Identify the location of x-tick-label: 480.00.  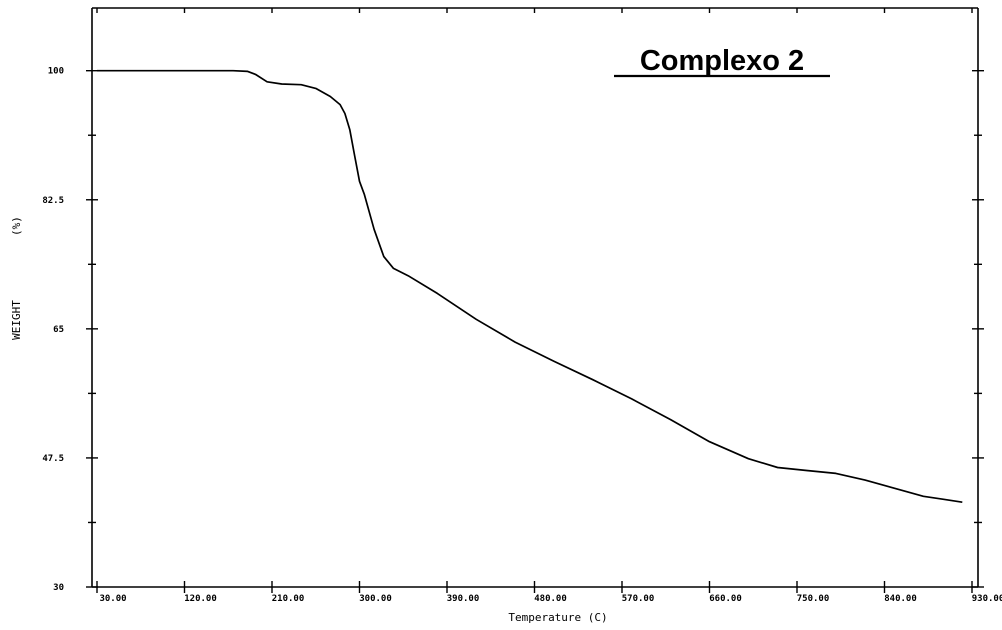
(550, 599).